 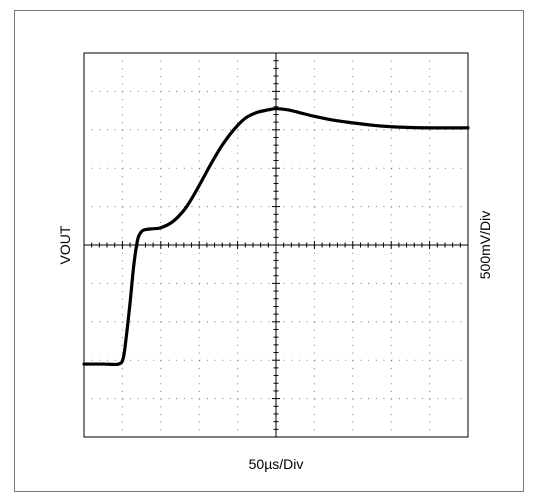 What do you see at coordinates (485, 245) in the screenshot?
I see `y-scale-label: 500mV/Div` at bounding box center [485, 245].